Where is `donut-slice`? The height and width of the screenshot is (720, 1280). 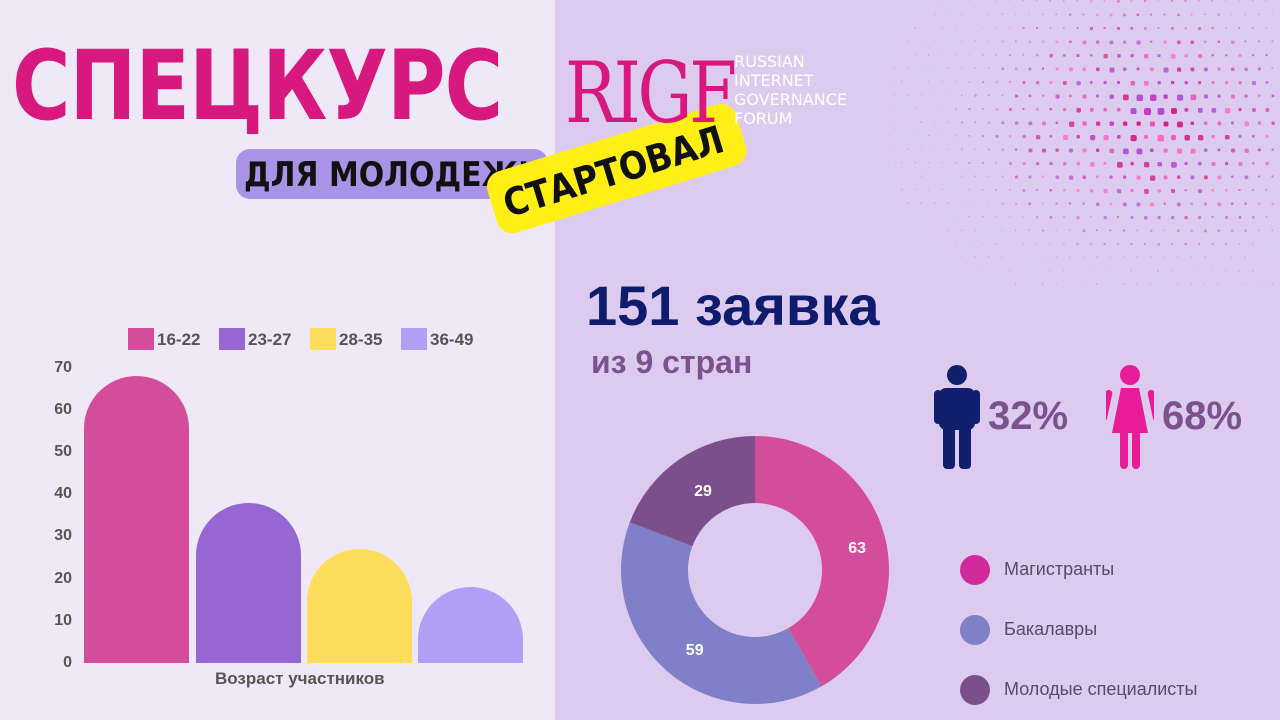
donut-slice is located at coordinates (822, 561).